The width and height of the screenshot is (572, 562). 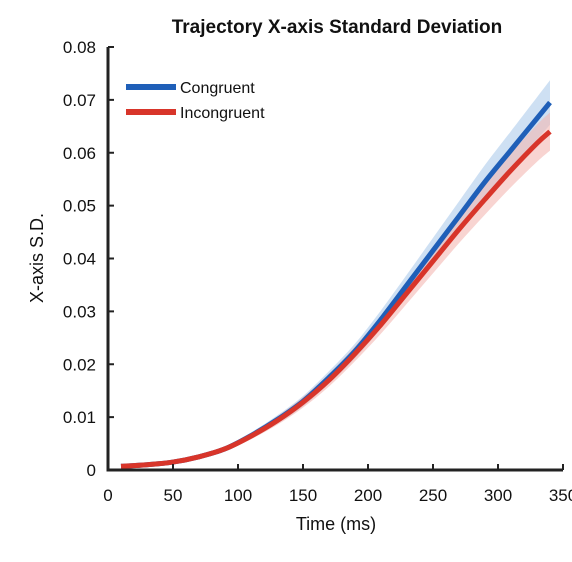 What do you see at coordinates (107, 495) in the screenshot?
I see `x-tick-label: 0` at bounding box center [107, 495].